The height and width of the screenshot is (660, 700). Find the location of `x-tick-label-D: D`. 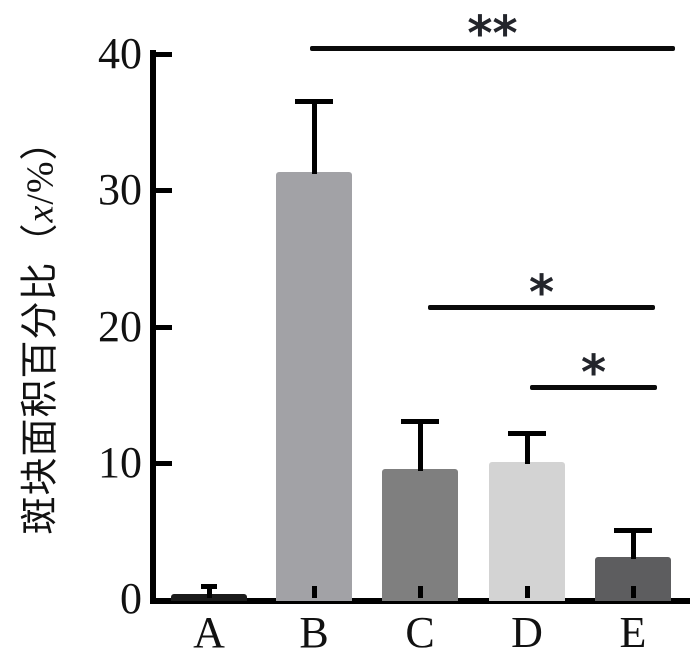

x-tick-label-D: D is located at coordinates (527, 632).